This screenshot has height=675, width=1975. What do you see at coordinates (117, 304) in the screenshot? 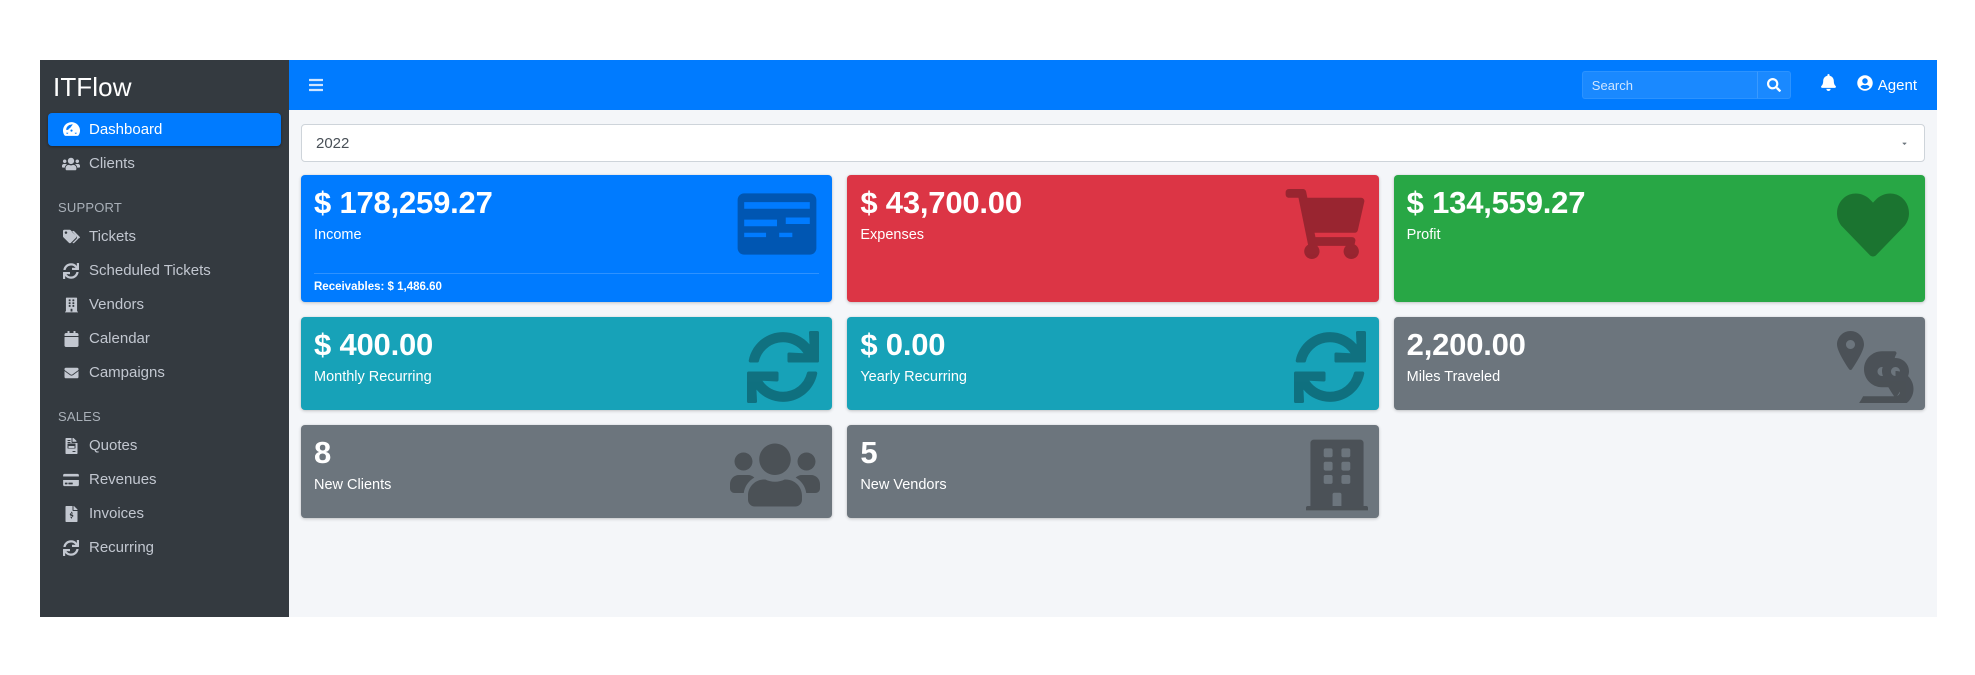
I see `sidebar-item-label: Vendors` at bounding box center [117, 304].